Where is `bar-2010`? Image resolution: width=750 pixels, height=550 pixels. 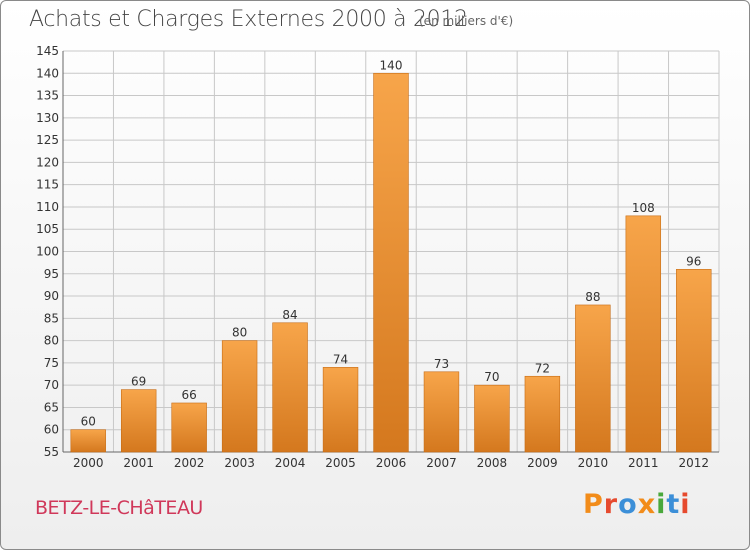
bar-2010 is located at coordinates (593, 378).